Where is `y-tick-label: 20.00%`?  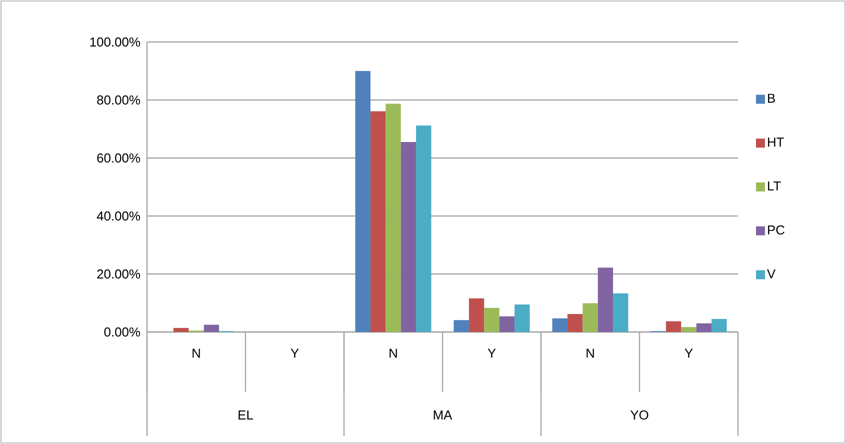
y-tick-label: 20.00% is located at coordinates (118, 274).